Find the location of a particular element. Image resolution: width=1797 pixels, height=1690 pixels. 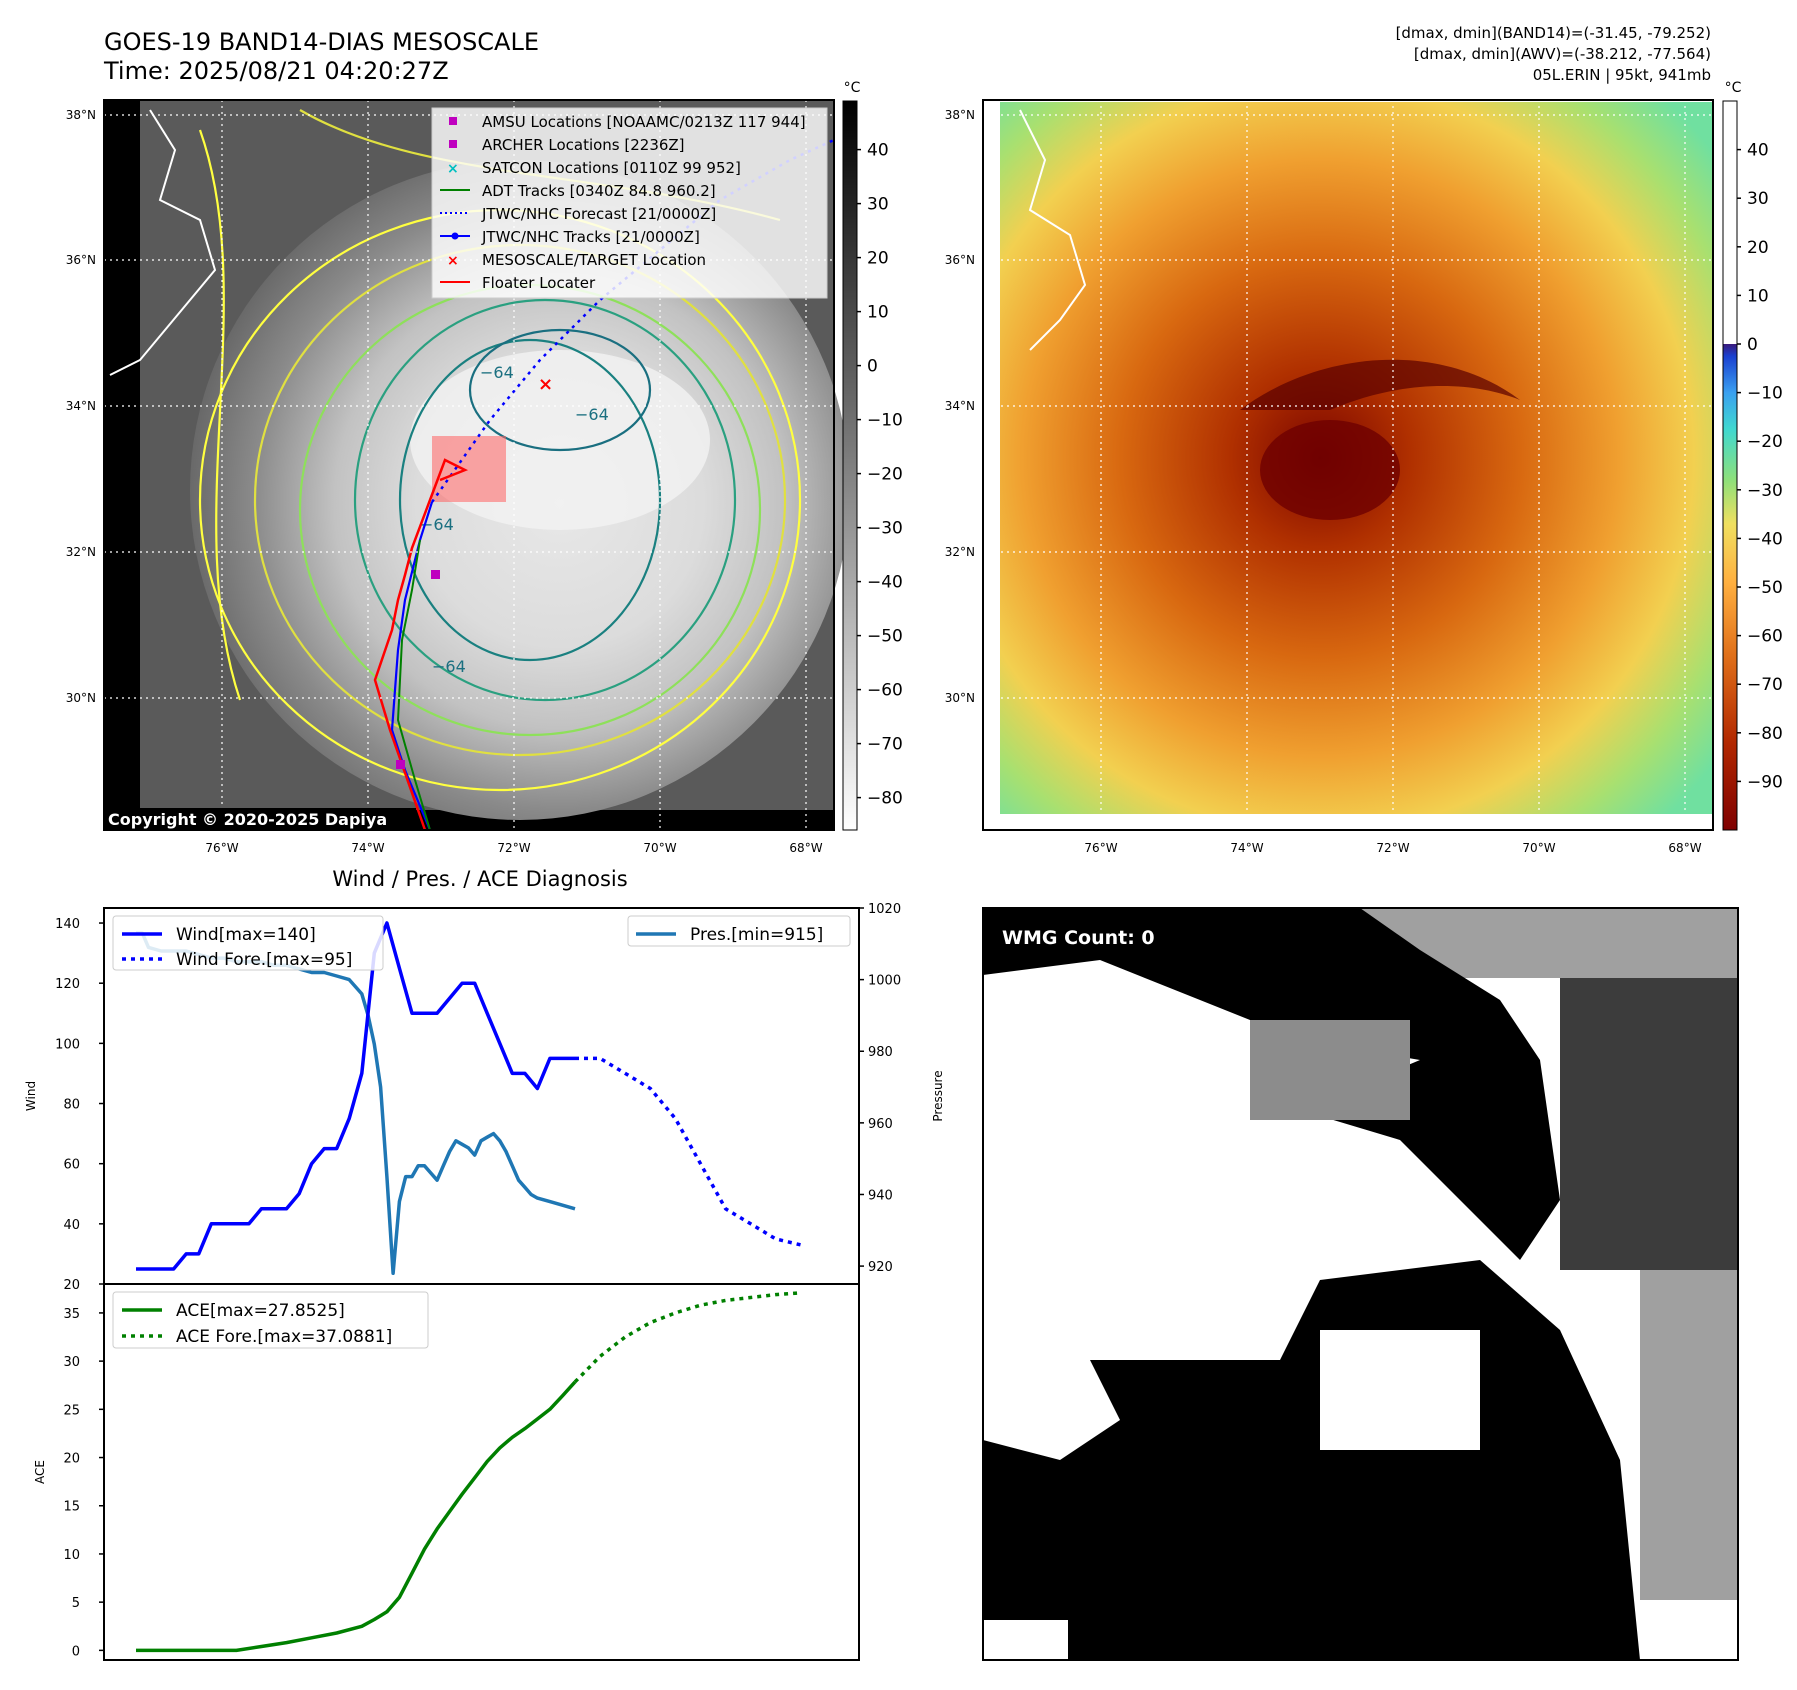

awv-colorbar-tick-label: −80 is located at coordinates (1765, 734).